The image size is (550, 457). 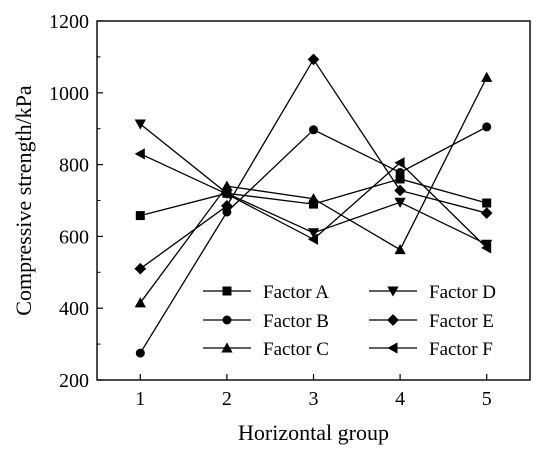 I want to click on legend-label: Factor D, so click(x=462, y=292).